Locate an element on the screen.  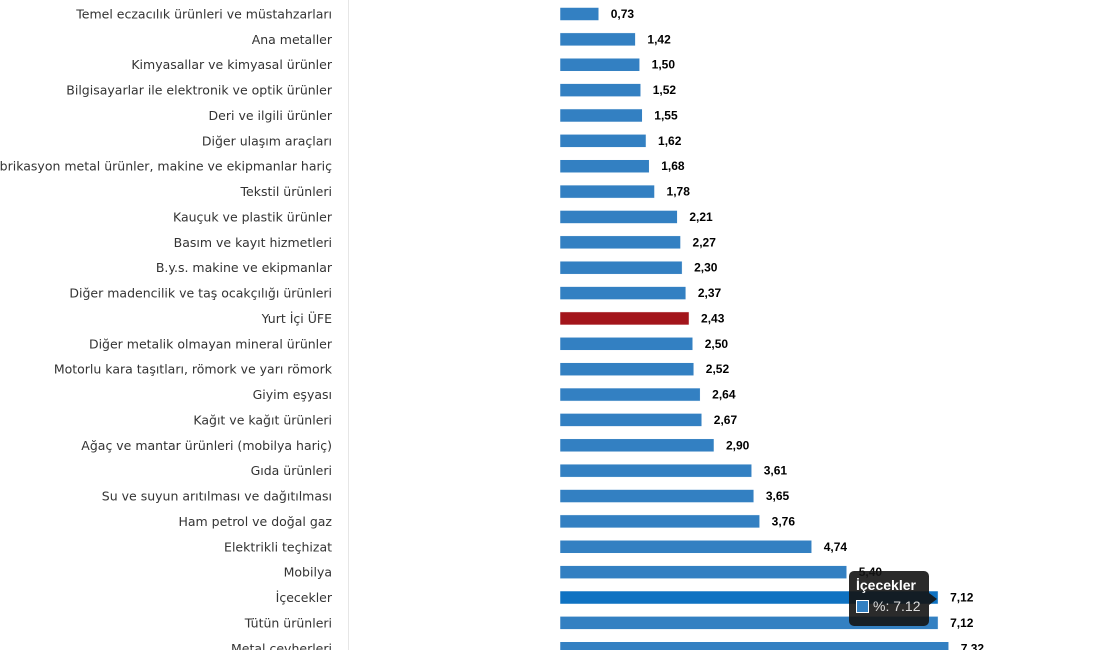
data-label: 7,32 is located at coordinates (973, 645).